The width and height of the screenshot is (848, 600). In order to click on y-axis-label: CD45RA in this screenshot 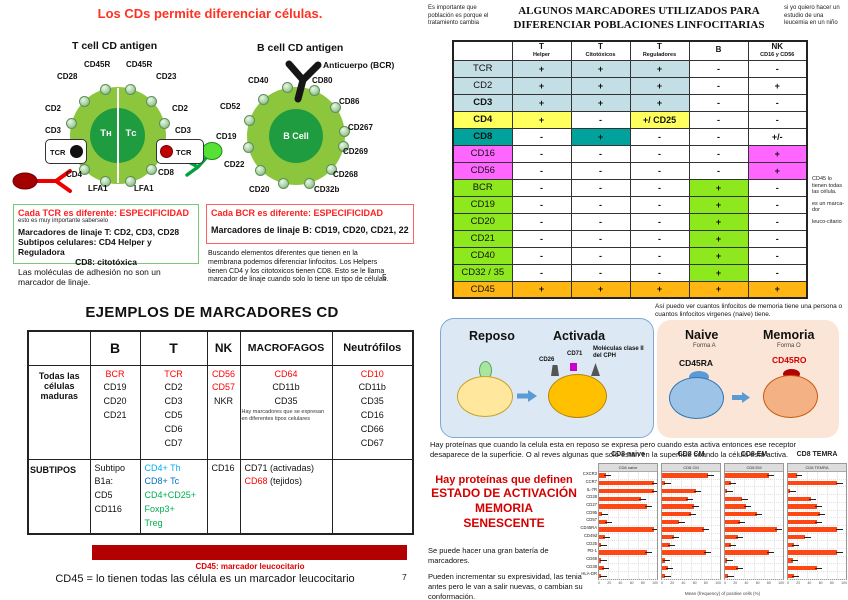, I will do `click(588, 528)`.